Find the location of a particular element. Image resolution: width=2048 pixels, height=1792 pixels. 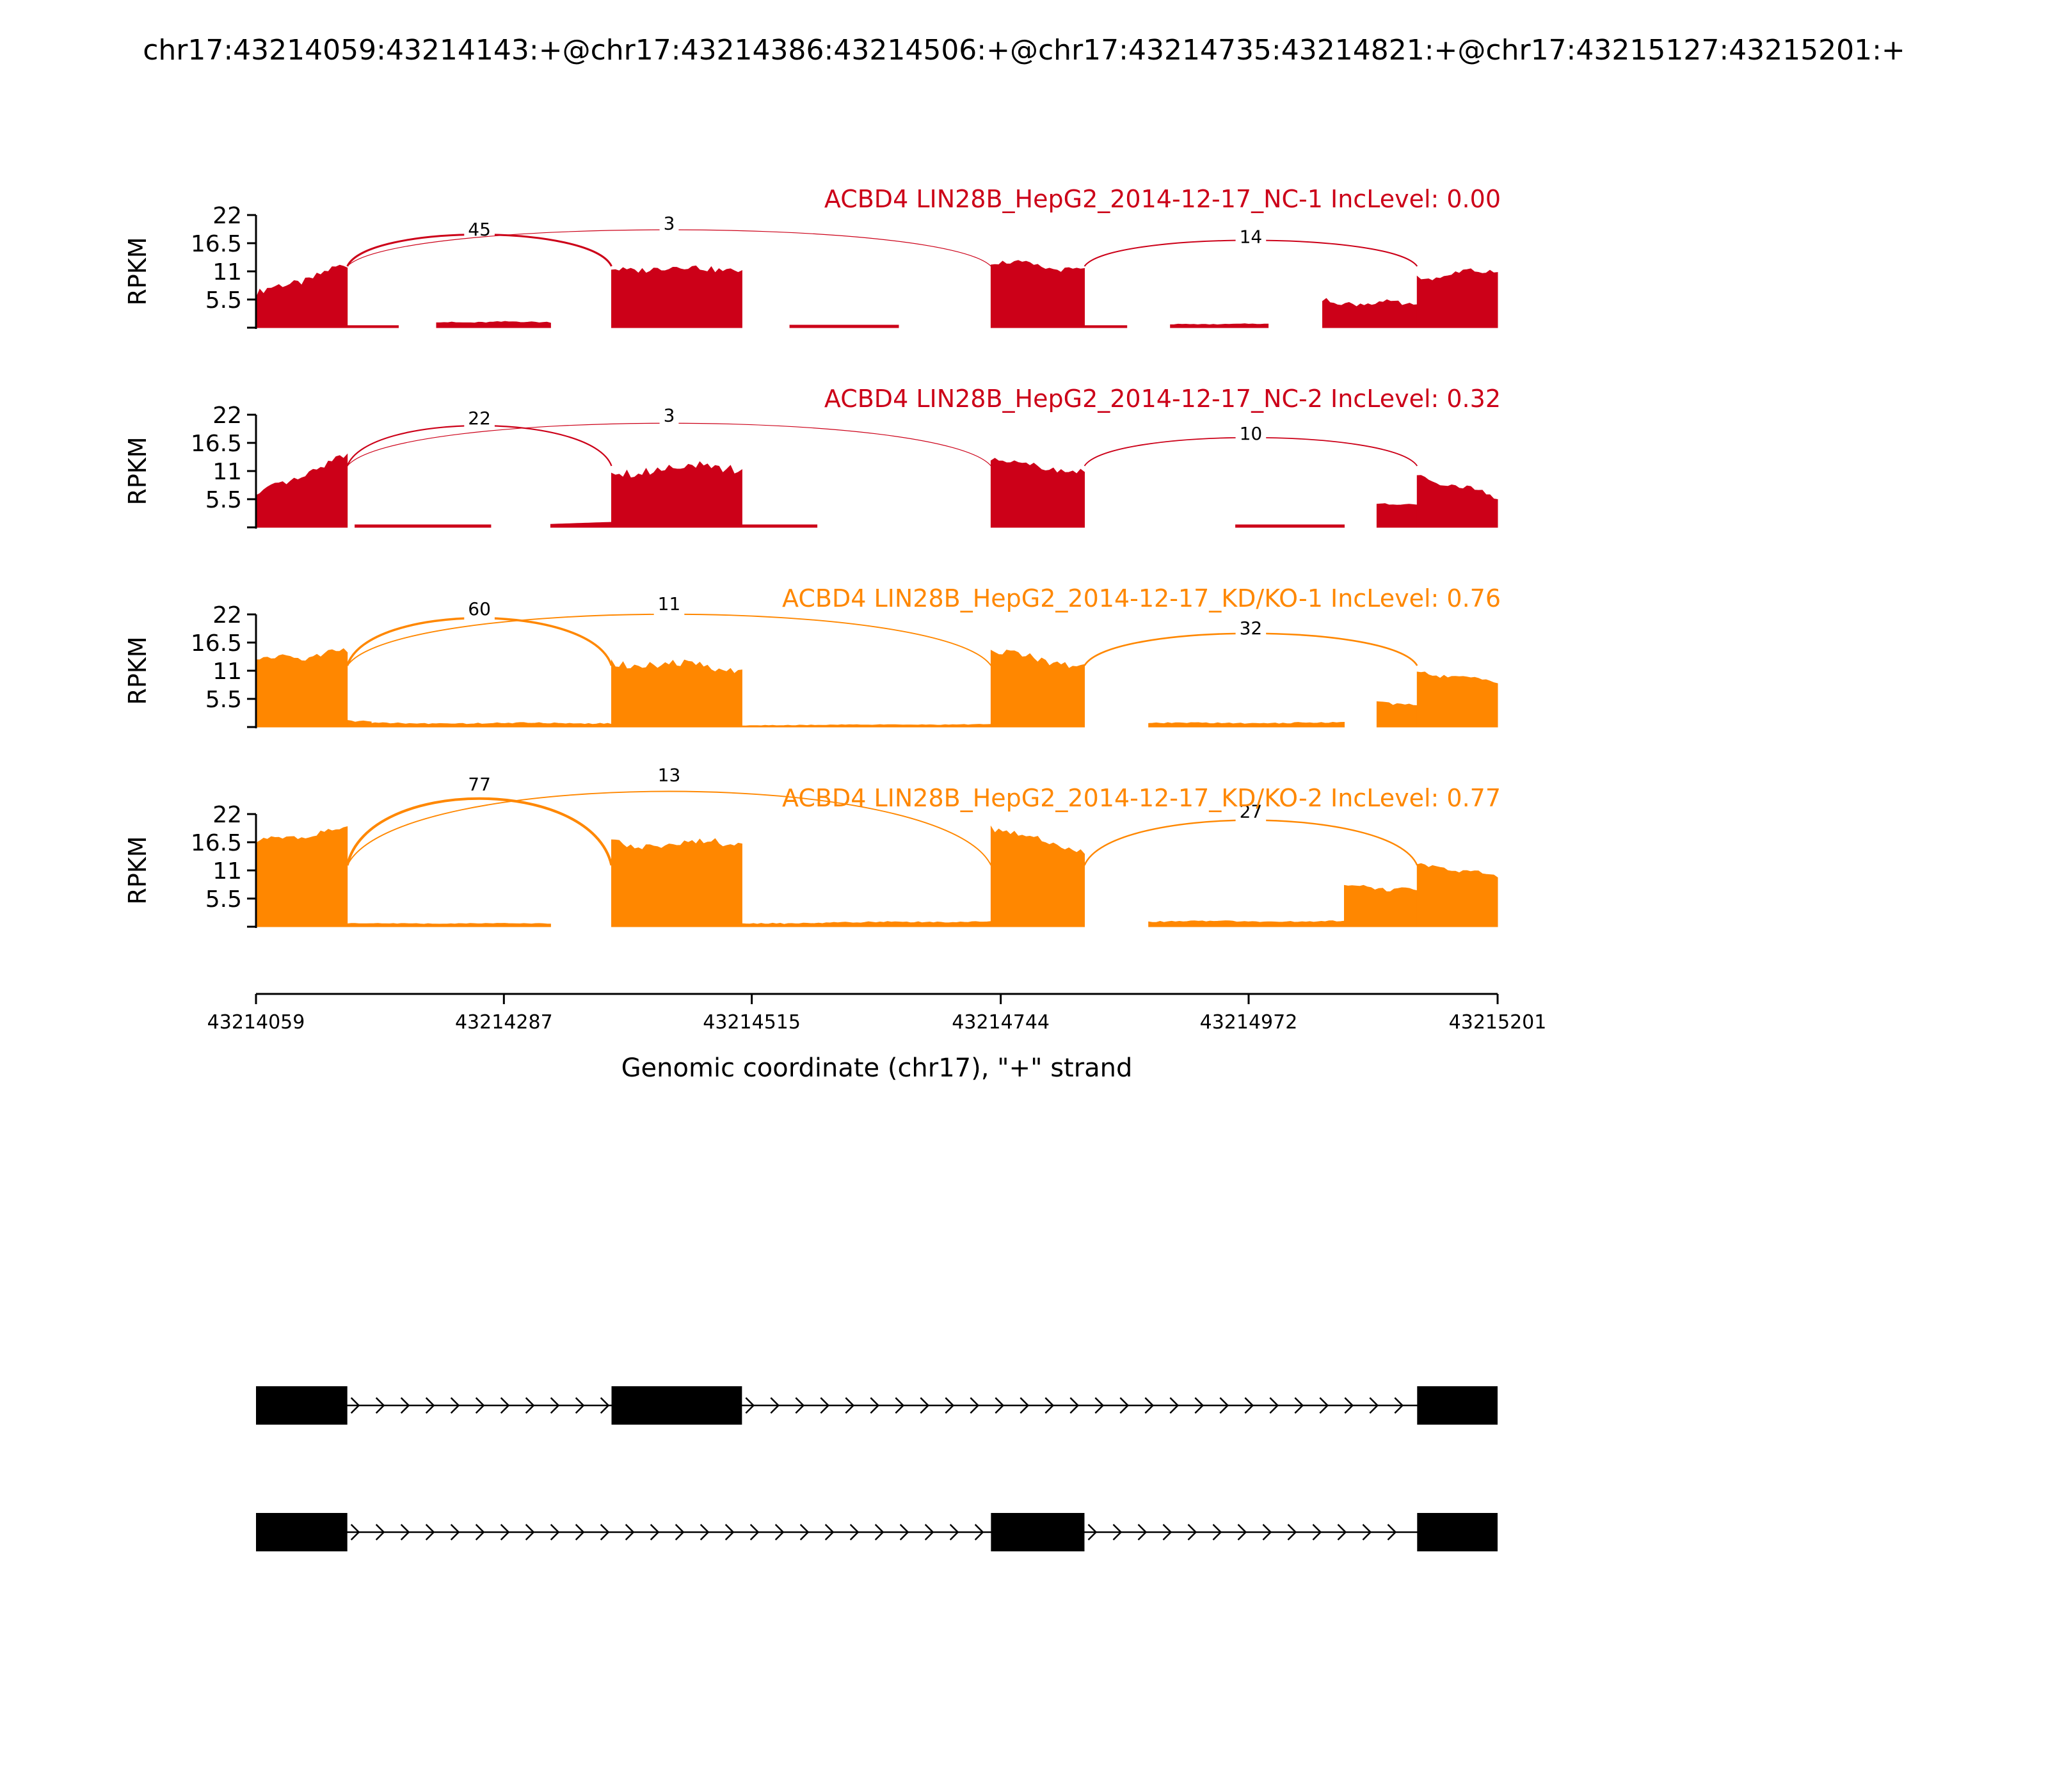

junction-count-label: 13 is located at coordinates (669, 775).